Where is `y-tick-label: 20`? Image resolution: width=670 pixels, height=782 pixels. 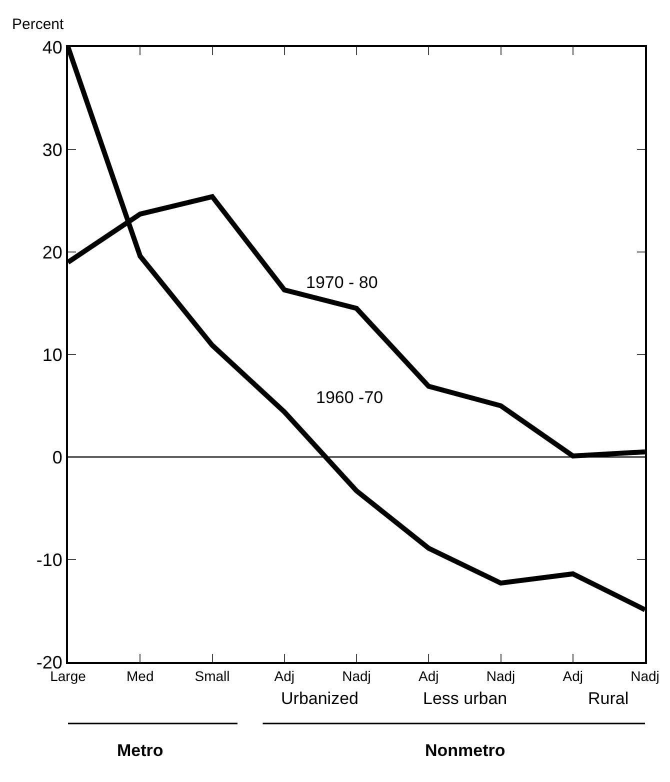
y-tick-label: 20 is located at coordinates (52, 252).